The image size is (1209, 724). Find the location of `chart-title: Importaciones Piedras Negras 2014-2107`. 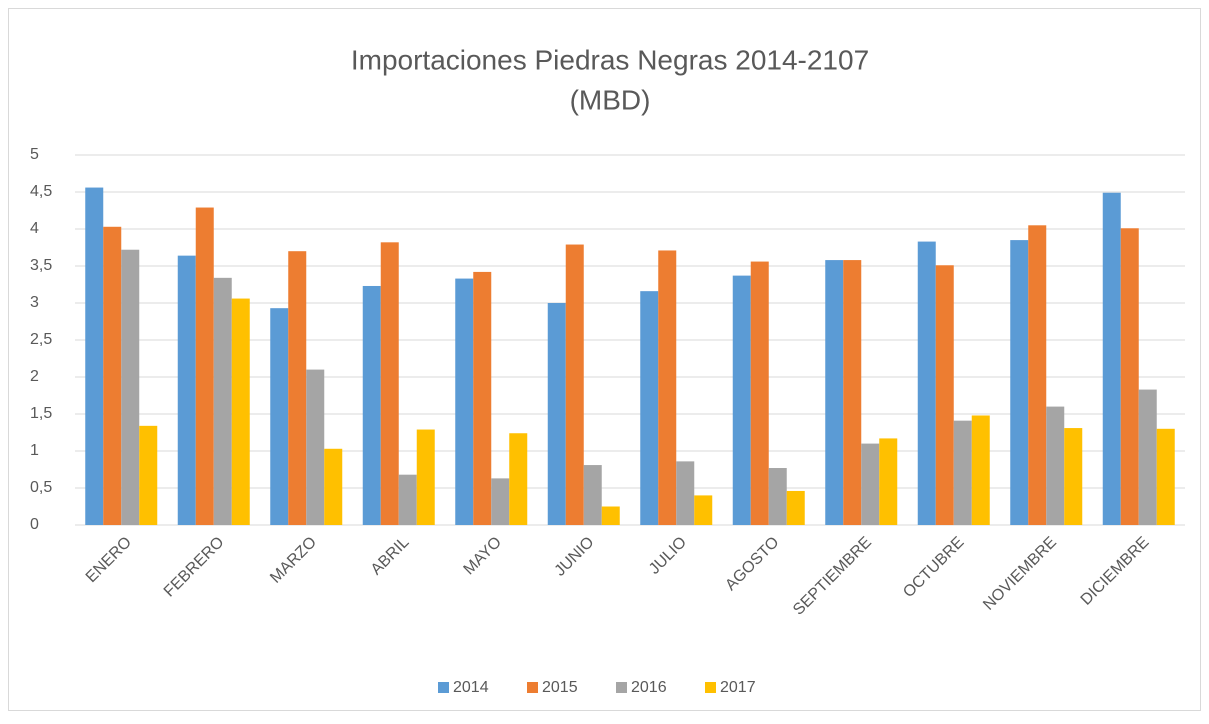

chart-title: Importaciones Piedras Negras 2014-2107 is located at coordinates (610, 59).